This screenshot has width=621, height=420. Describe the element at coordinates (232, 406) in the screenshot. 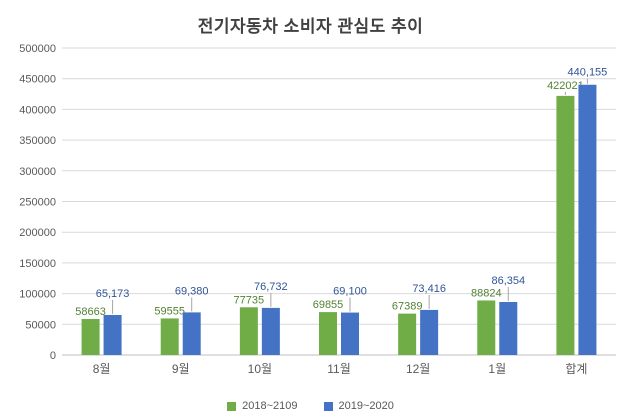

I see `legend-swatch-green` at that location.